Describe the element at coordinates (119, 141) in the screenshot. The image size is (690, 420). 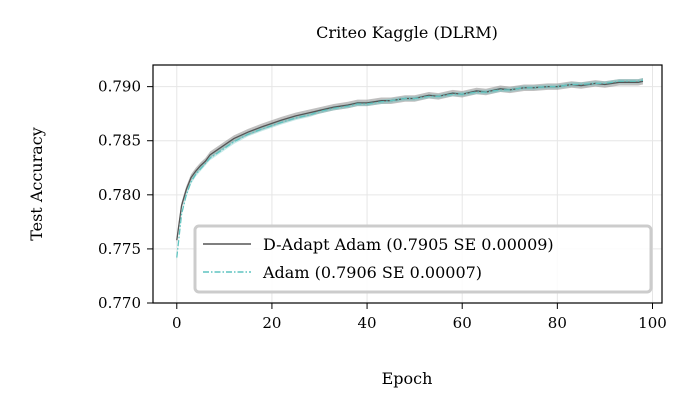
I see `y-tick-label: 0.785` at that location.